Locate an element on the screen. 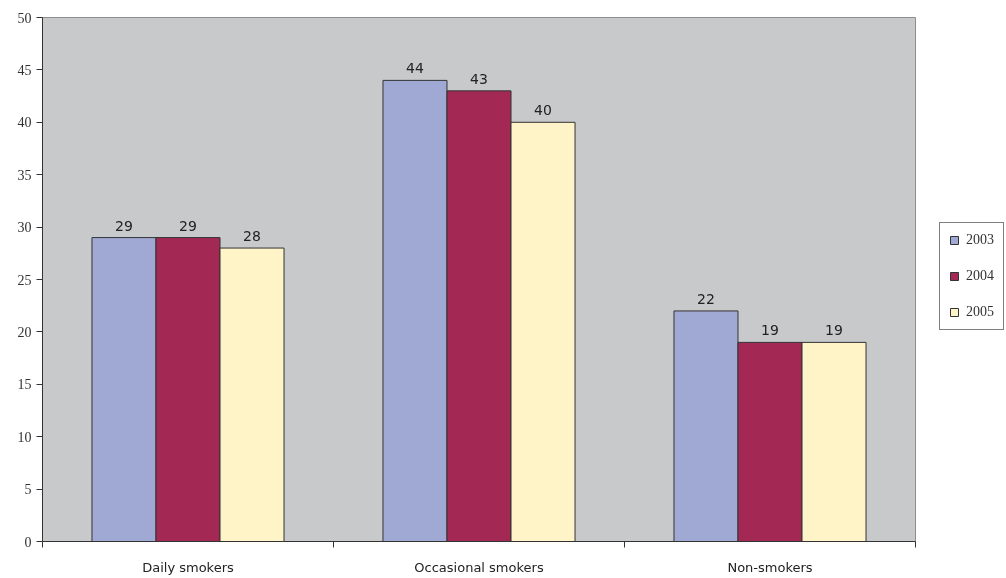  data-label: 28 is located at coordinates (252, 236).